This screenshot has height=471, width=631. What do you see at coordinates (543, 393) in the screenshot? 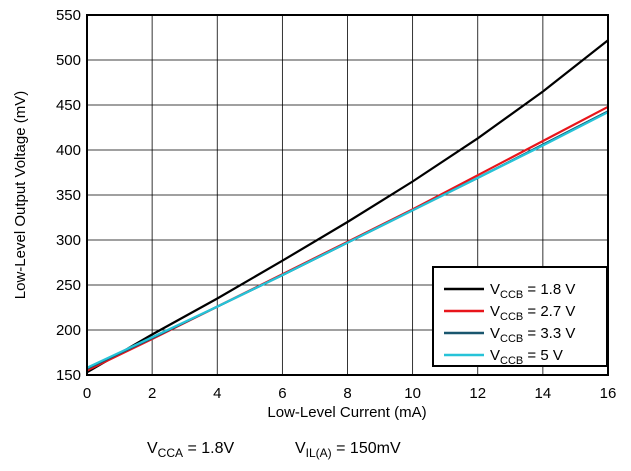
I see `x-tick-label: 14` at bounding box center [543, 393].